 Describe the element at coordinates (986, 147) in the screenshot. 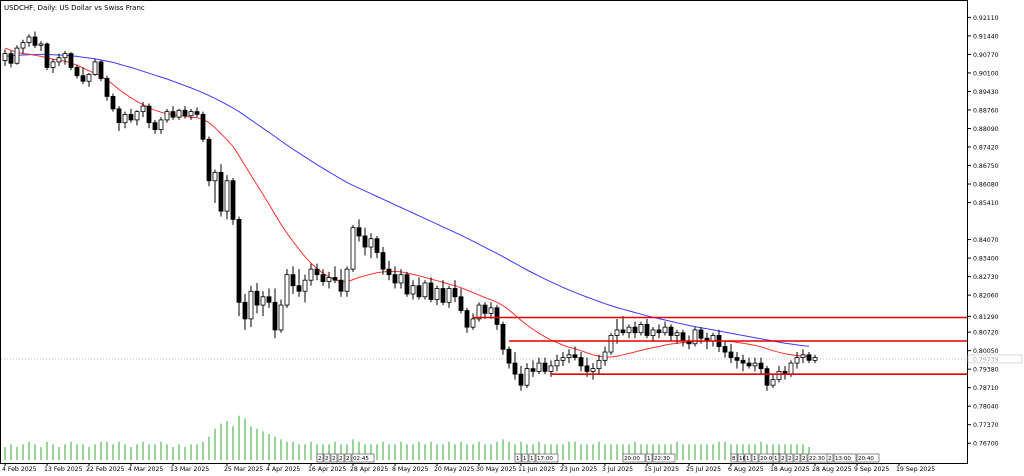

I see `y-tick-label: 0.87420` at that location.